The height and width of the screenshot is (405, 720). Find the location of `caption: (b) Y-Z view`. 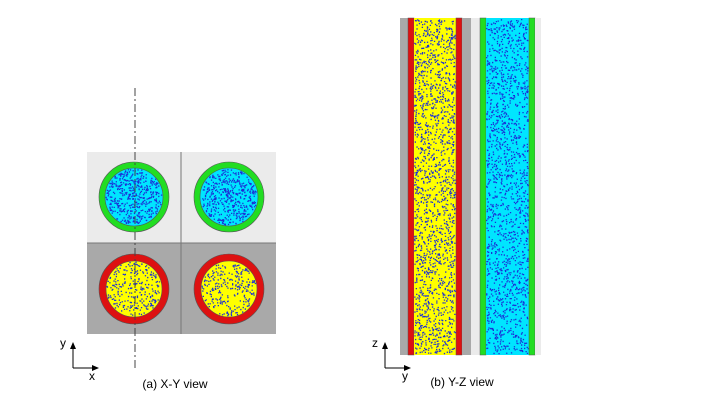

caption: (b) Y-Z view is located at coordinates (462, 382).